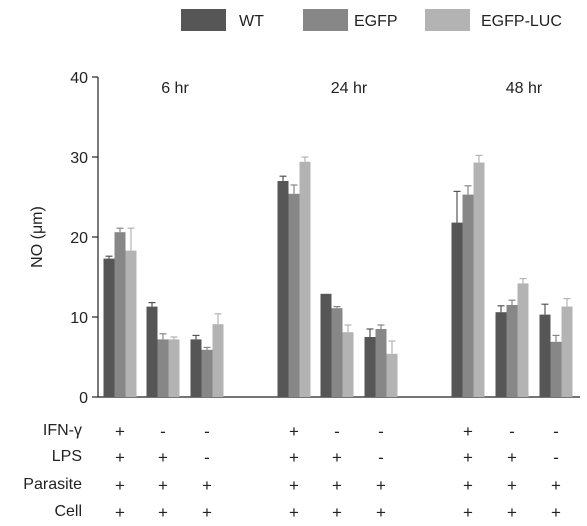  What do you see at coordinates (79, 318) in the screenshot?
I see `y-tick-label: 10` at bounding box center [79, 318].